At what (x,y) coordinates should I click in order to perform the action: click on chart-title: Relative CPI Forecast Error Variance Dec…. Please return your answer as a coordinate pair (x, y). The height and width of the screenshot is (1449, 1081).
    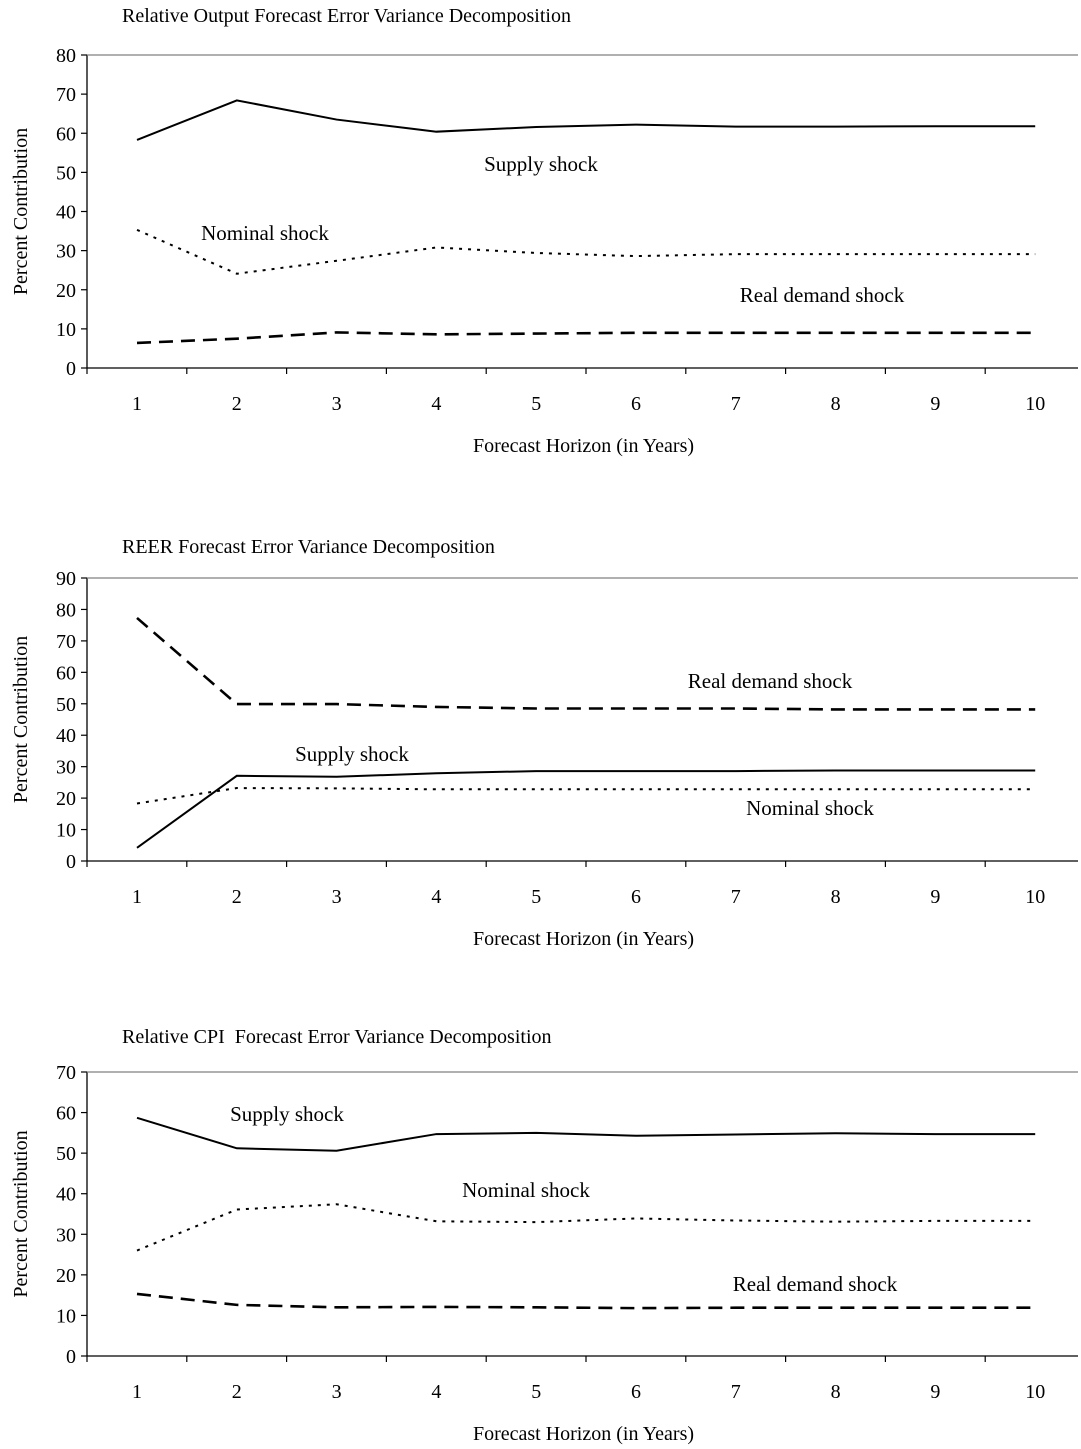
    Looking at the image, I should click on (337, 1037).